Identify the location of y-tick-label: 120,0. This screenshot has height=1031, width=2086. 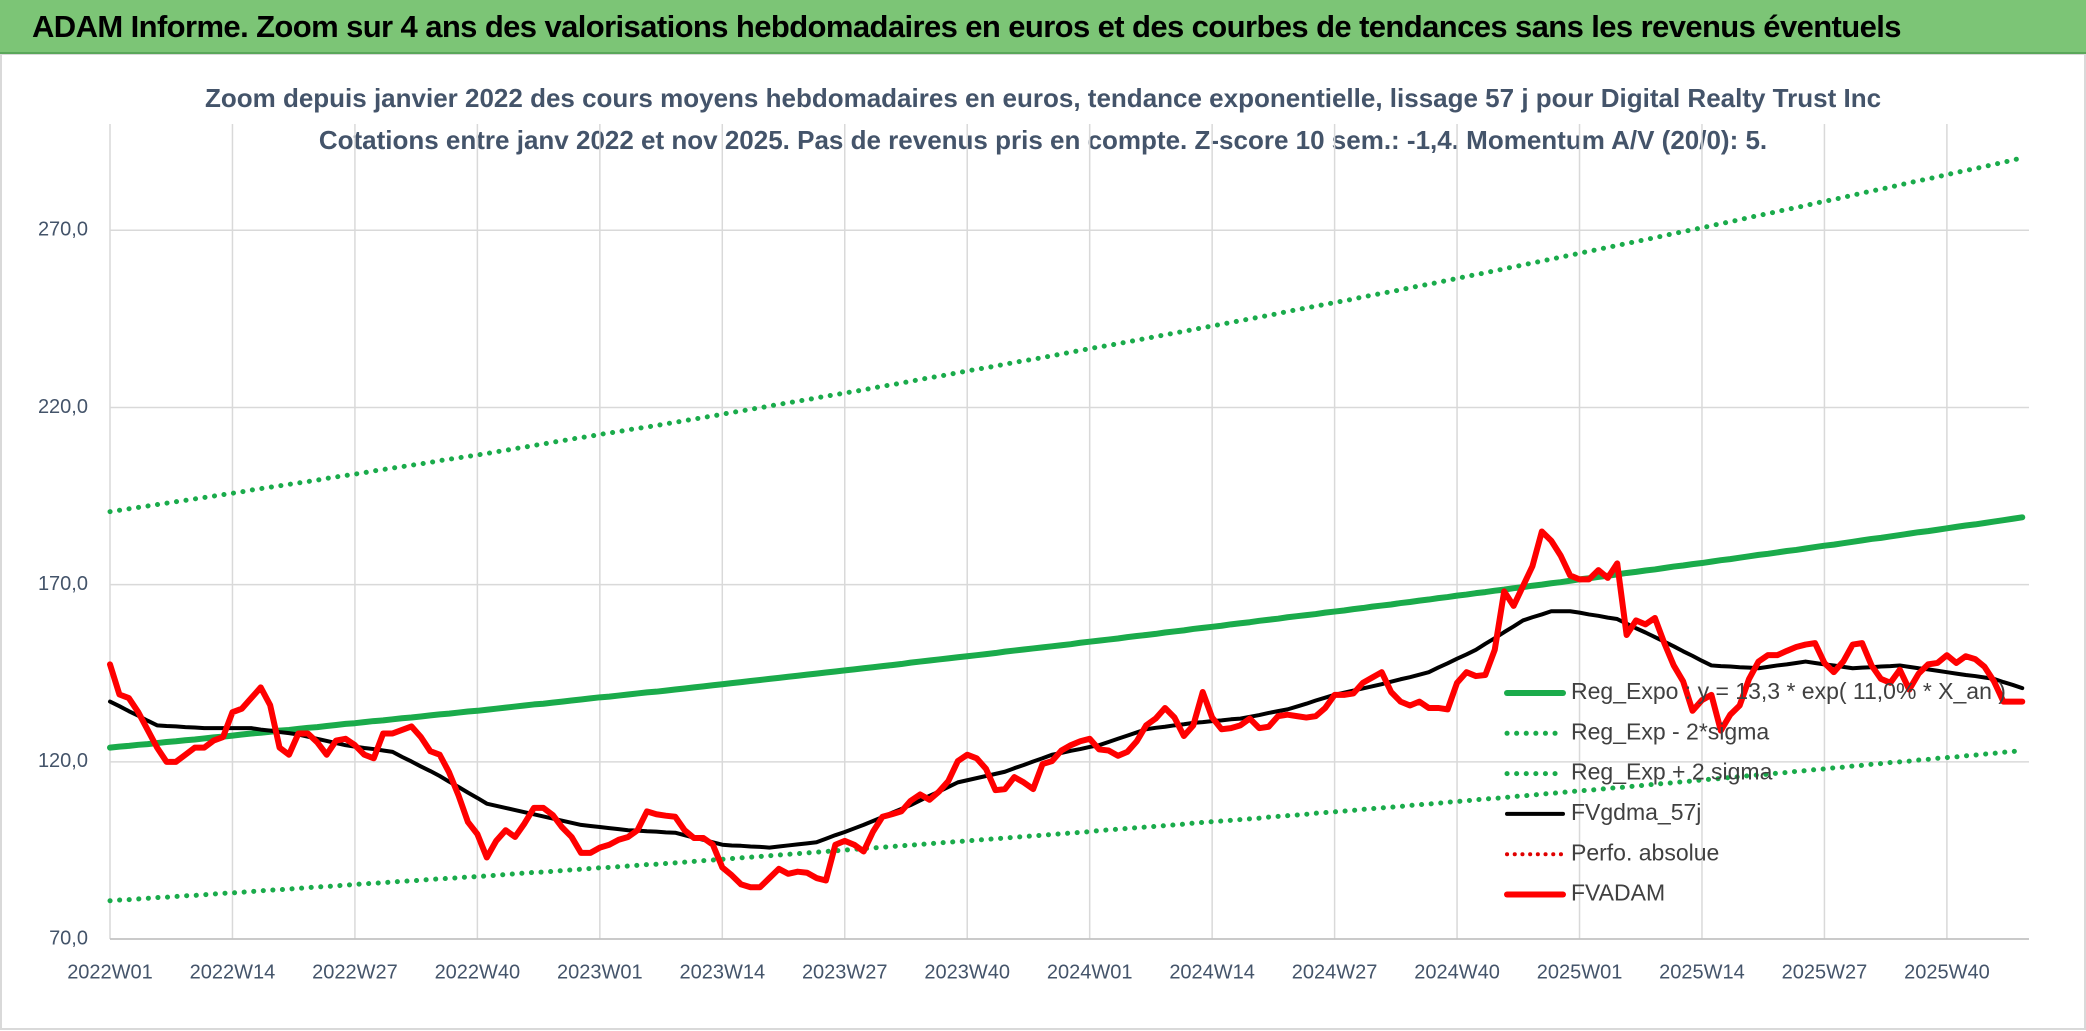
(63, 761).